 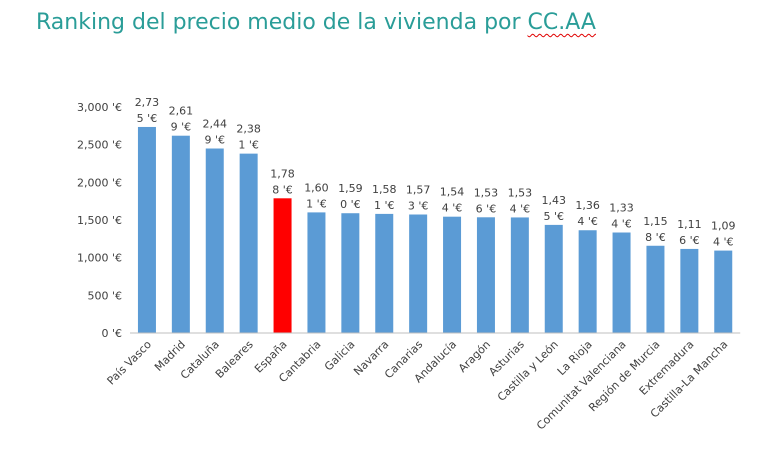 I want to click on data-label-line2: 3 '€, so click(x=418, y=206).